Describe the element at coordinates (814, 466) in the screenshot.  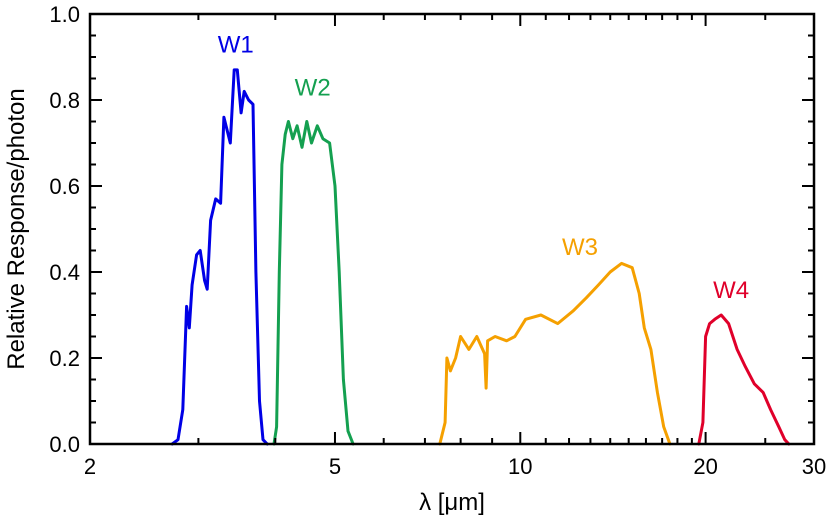
I see `x-tick-label: 30` at that location.